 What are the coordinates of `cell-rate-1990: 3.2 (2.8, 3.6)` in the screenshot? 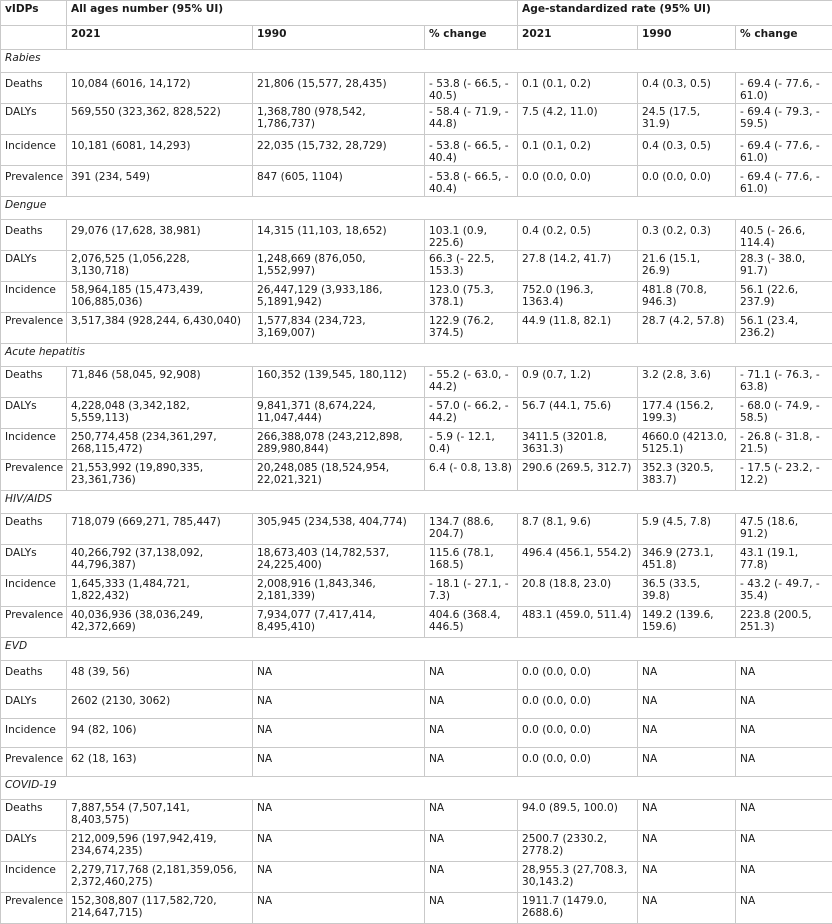 It's located at (687, 382).